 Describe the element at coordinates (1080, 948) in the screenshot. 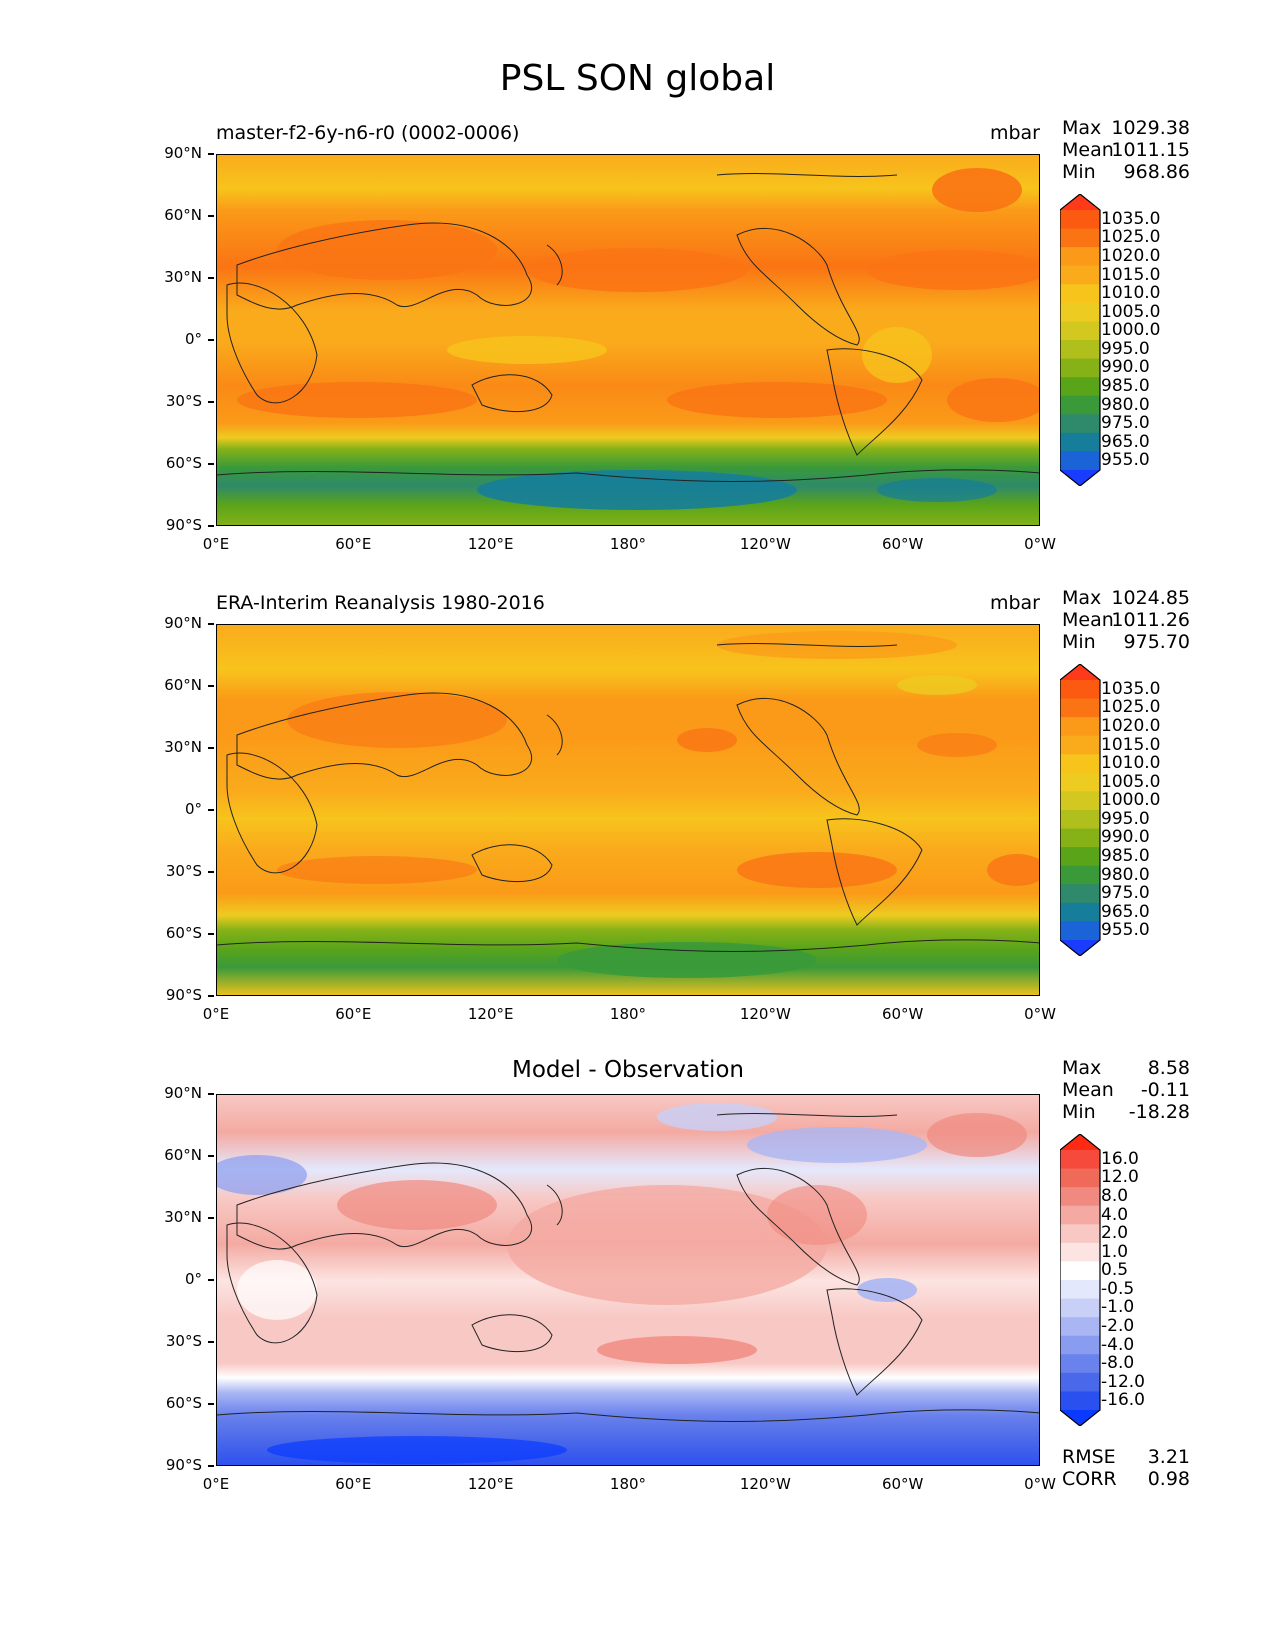

I see `colorbar-extend-bottom` at that location.